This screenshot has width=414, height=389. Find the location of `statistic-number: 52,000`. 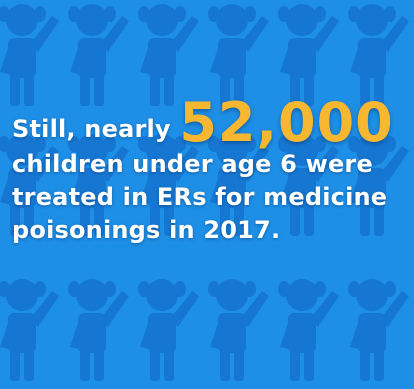

statistic-number: 52,000 is located at coordinates (286, 122).